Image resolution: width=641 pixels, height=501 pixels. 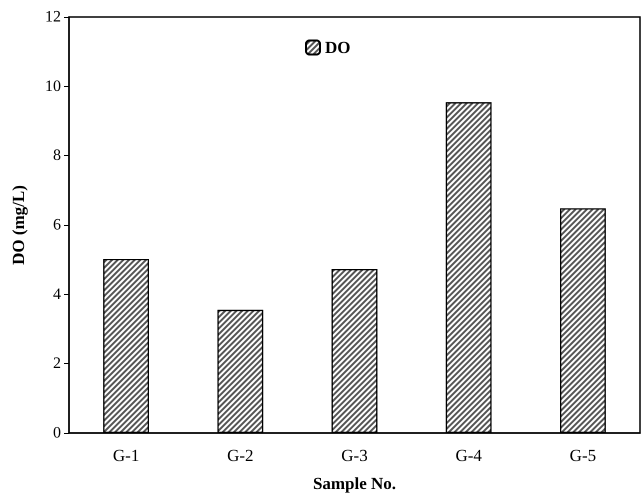 I want to click on y-tick-label: 8, so click(x=57, y=155).